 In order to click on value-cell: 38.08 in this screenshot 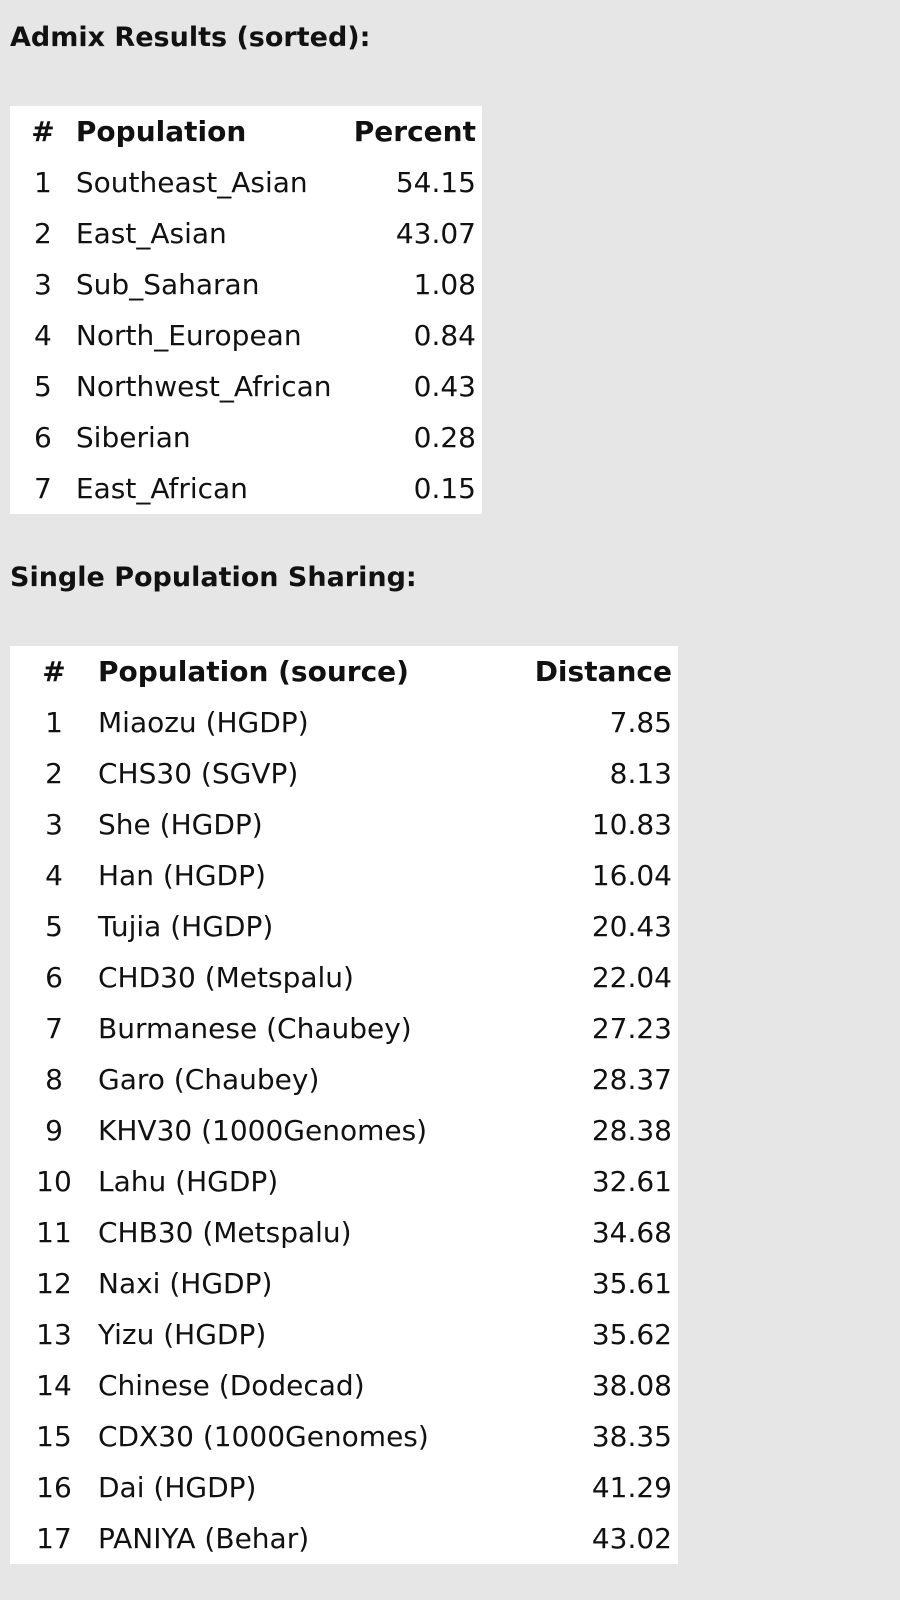, I will do `click(631, 1385)`.